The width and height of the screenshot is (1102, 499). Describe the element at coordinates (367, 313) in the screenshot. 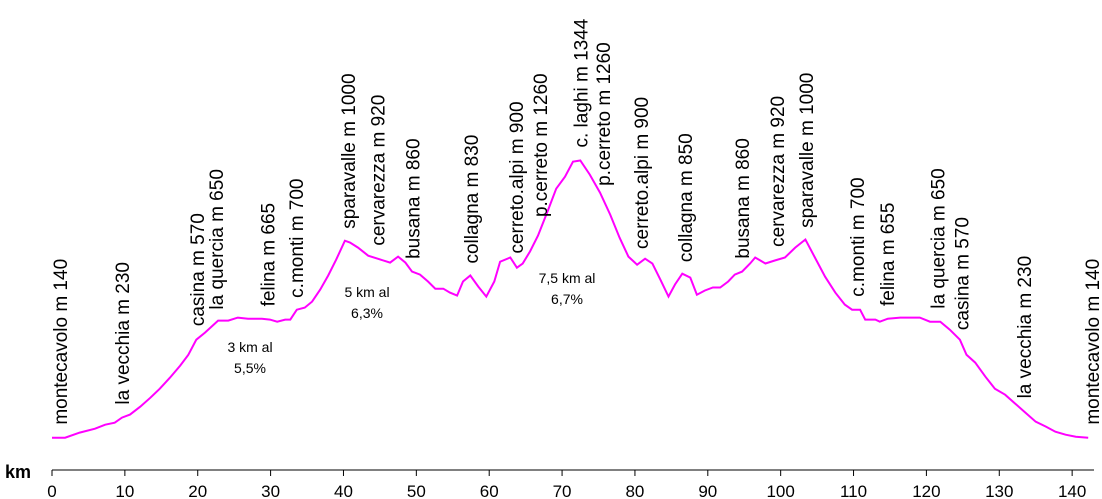

I see `grade-note: 6,3%` at that location.